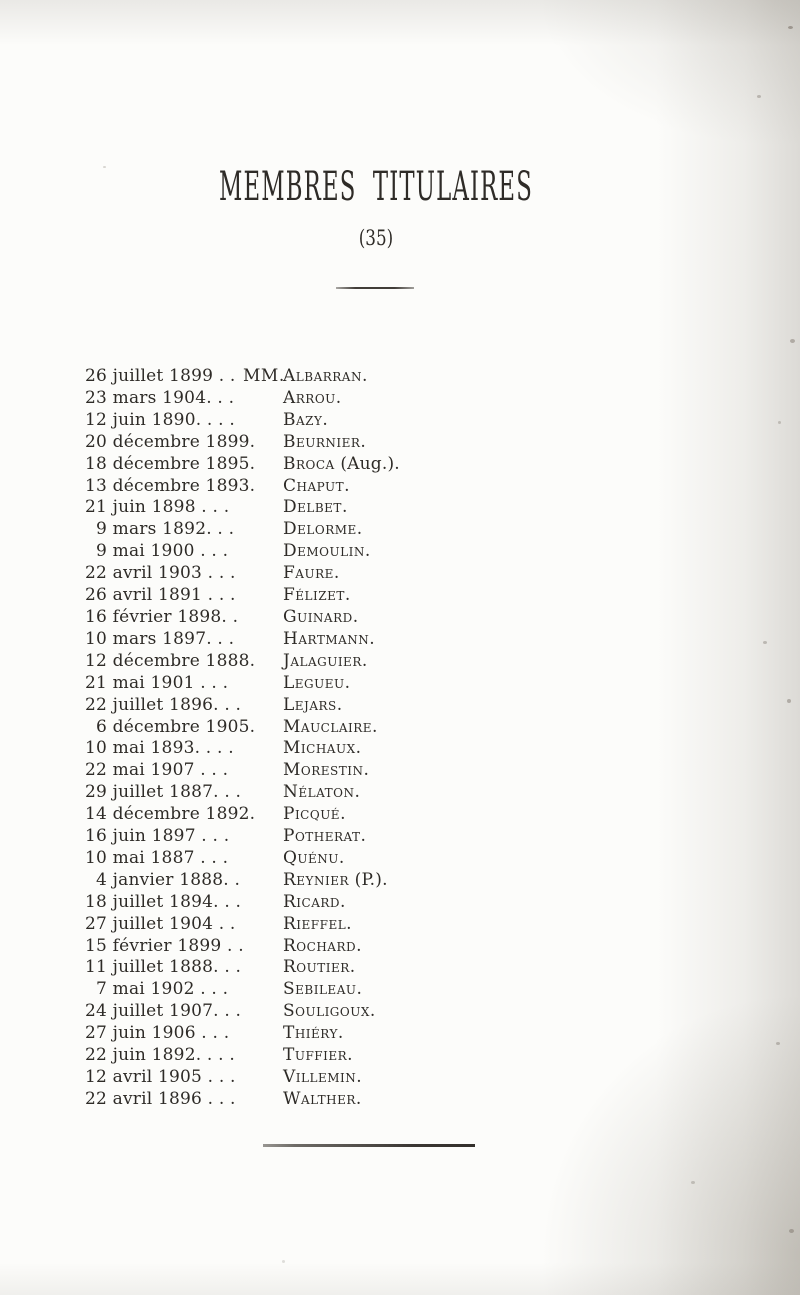 The height and width of the screenshot is (1295, 800). Describe the element at coordinates (242, 990) in the screenshot. I see `member-row: 7 mai 1902 . . . Sebileau.` at that location.